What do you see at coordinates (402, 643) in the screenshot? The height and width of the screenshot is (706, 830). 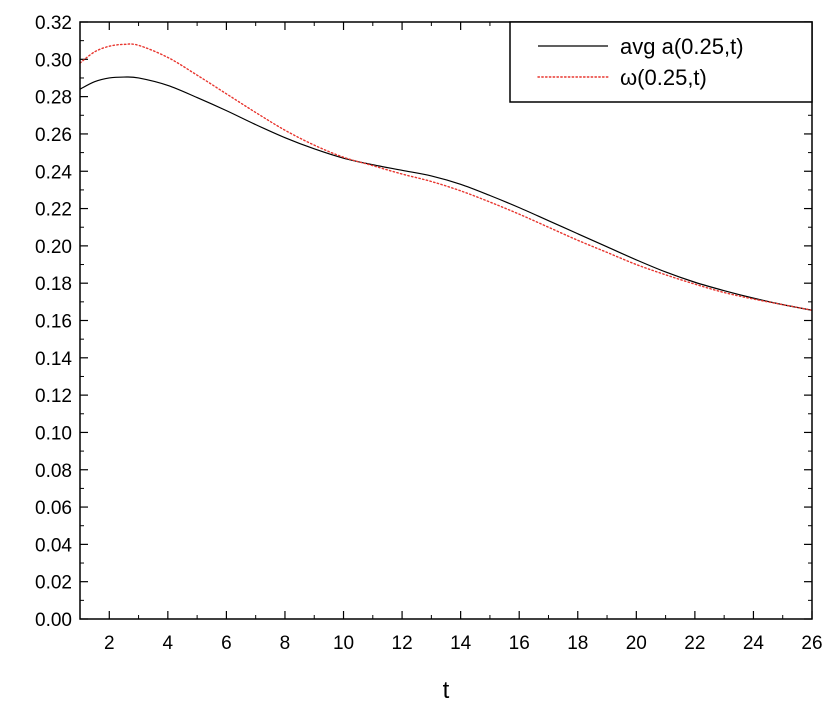 I see `x-tick-label: 12` at bounding box center [402, 643].